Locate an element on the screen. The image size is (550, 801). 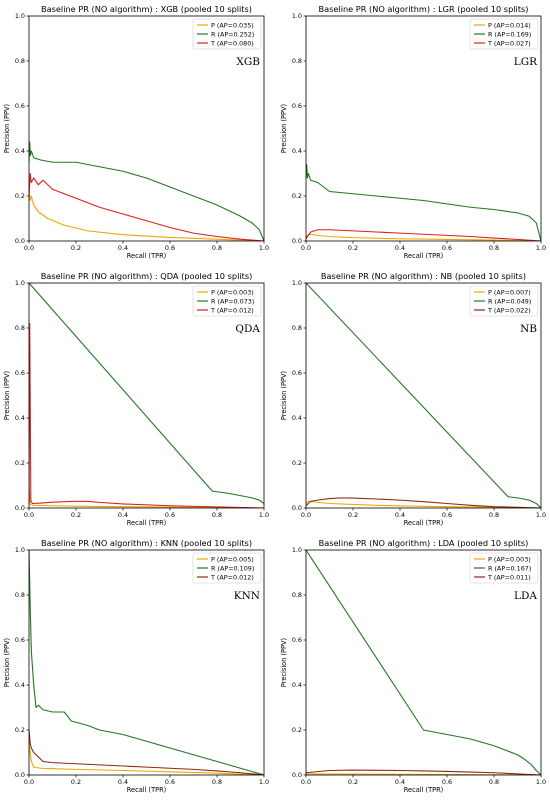
legend-entry: P (AP=0.007) is located at coordinates (509, 292).